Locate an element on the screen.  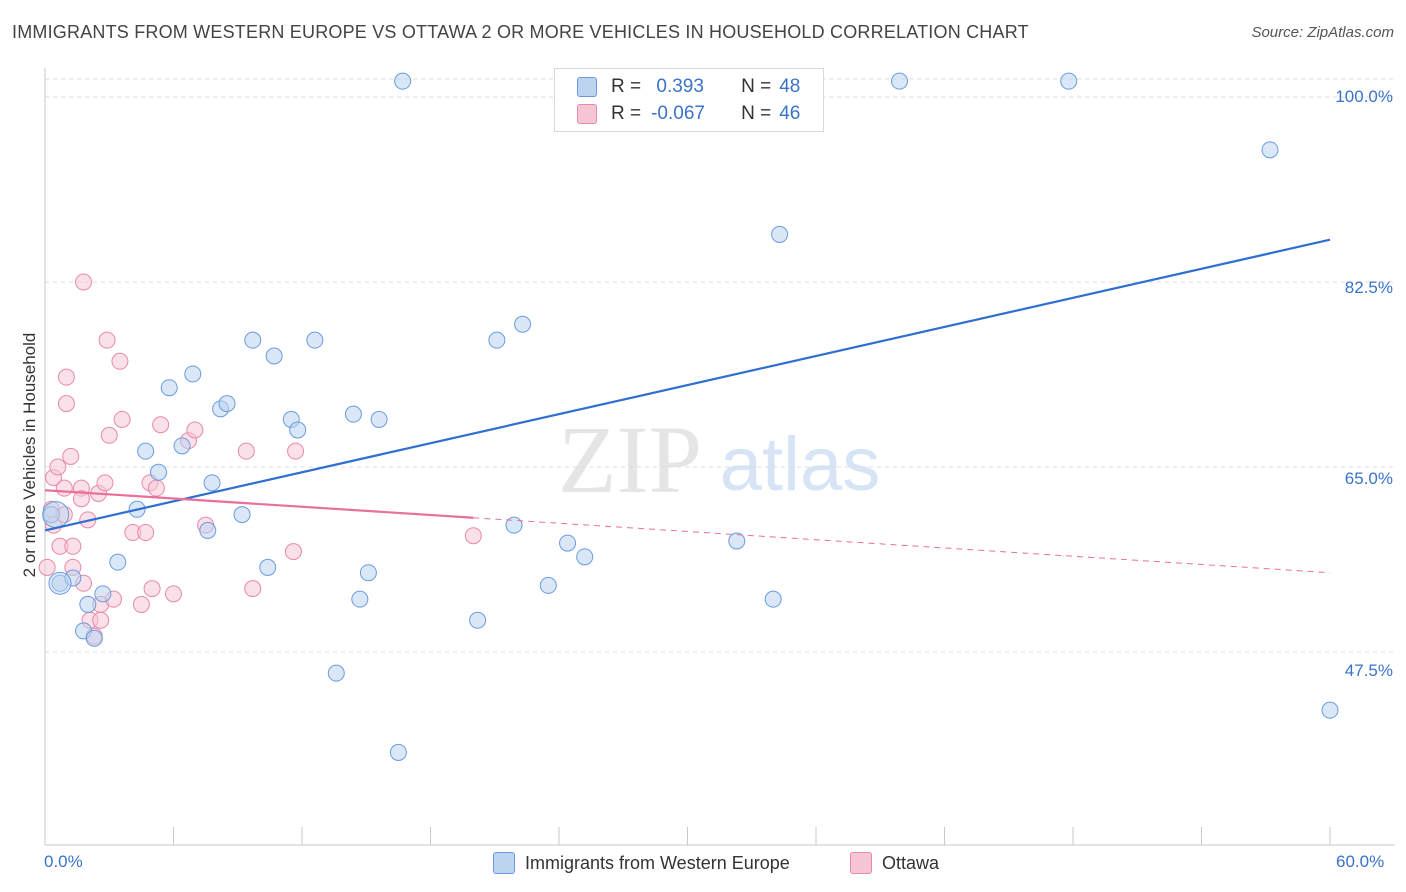
r-value: 0.393 is located at coordinates (677, 86).